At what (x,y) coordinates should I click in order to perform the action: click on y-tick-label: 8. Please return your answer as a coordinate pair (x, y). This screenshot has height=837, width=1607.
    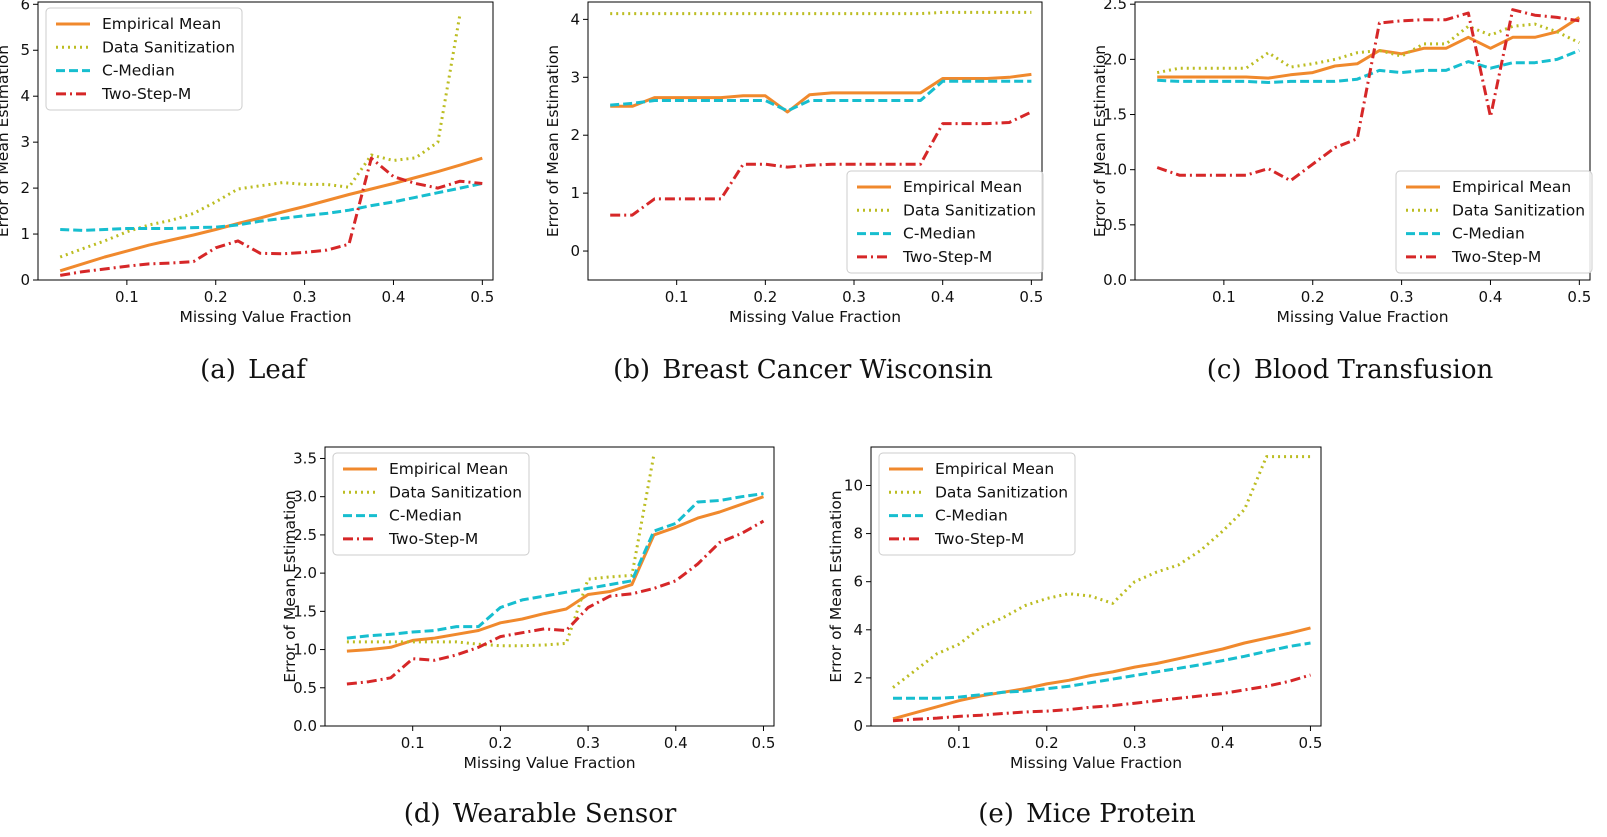
    Looking at the image, I should click on (858, 534).